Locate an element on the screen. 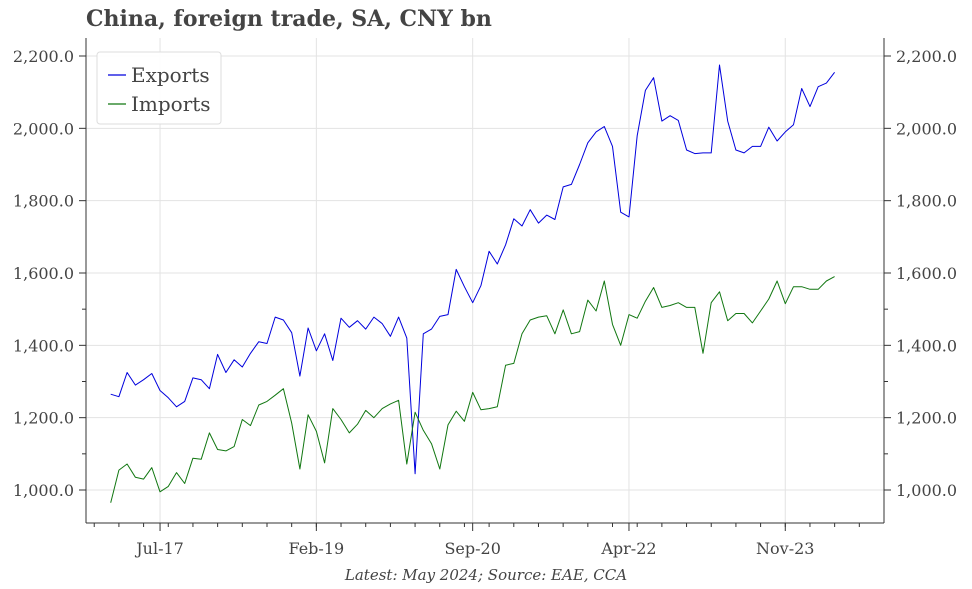 The image size is (972, 589). y-tick-label-left: 1,200.0 is located at coordinates (43, 418).